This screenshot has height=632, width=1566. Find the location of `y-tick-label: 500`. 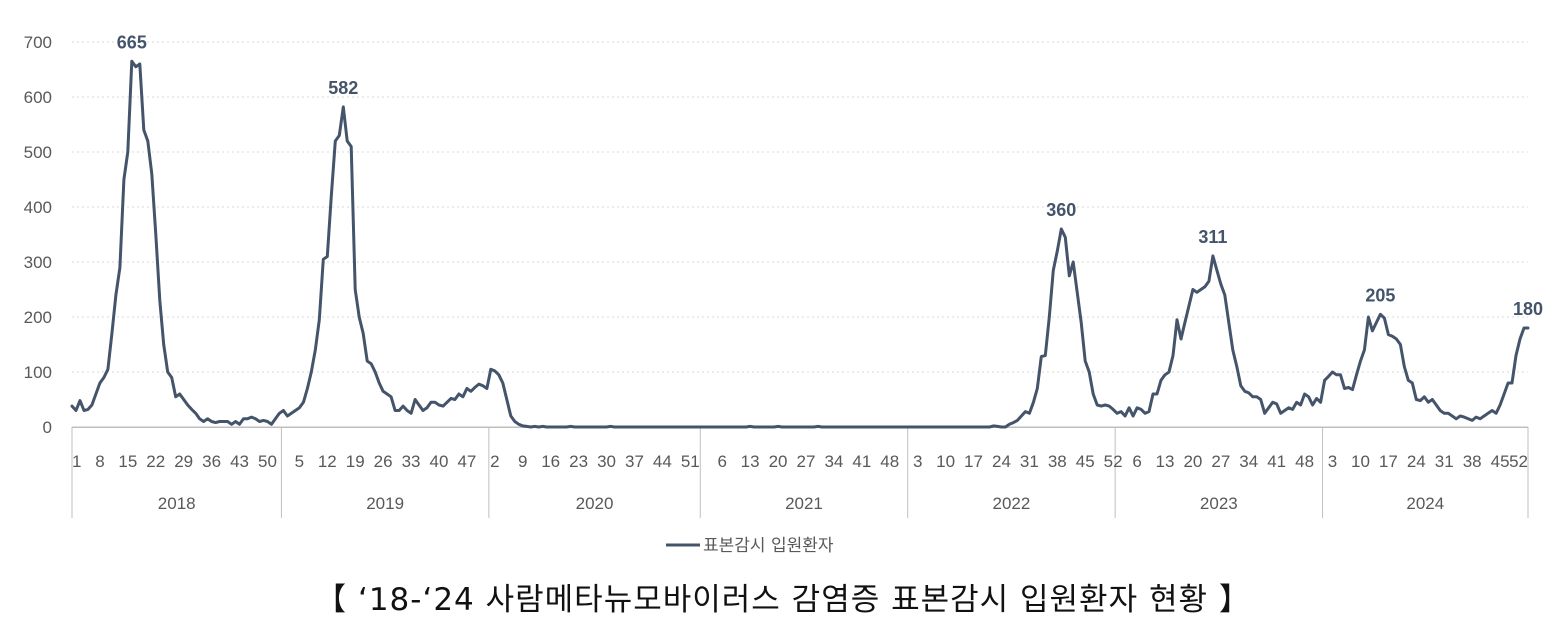

y-tick-label: 500 is located at coordinates (38, 152).